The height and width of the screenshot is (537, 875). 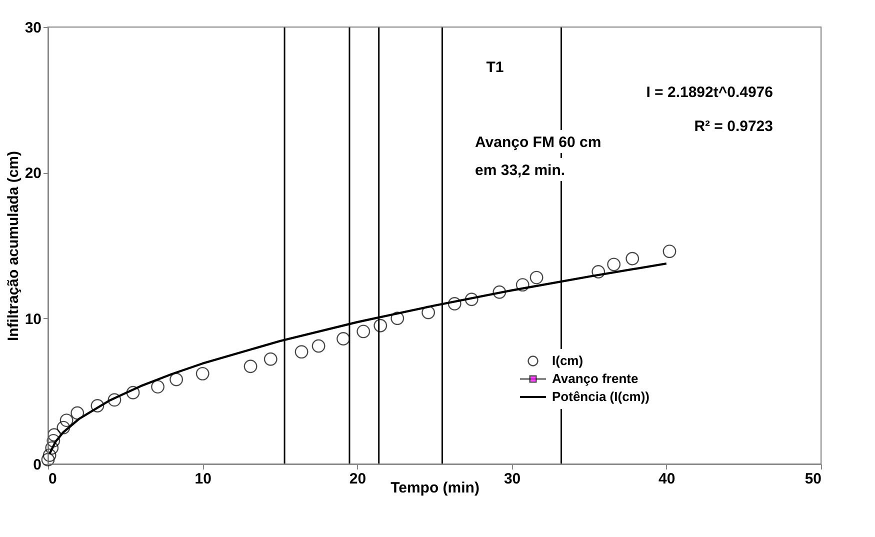 I want to click on y-tick-label: 10, so click(x=33, y=319).